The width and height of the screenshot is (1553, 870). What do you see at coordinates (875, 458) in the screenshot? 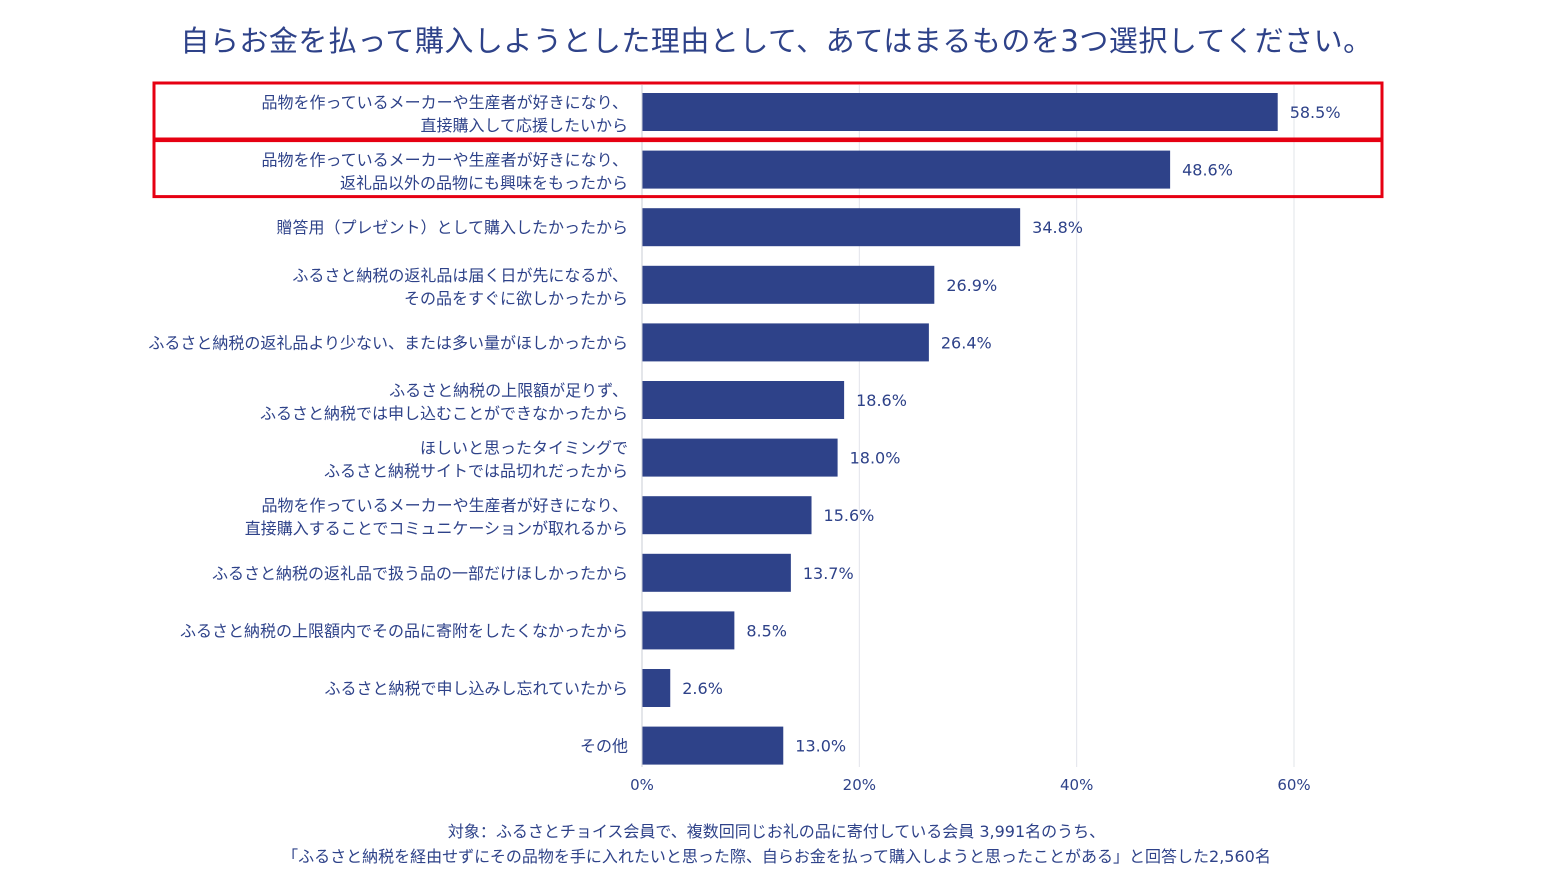
I see `value-label-6: 18.0%` at bounding box center [875, 458].